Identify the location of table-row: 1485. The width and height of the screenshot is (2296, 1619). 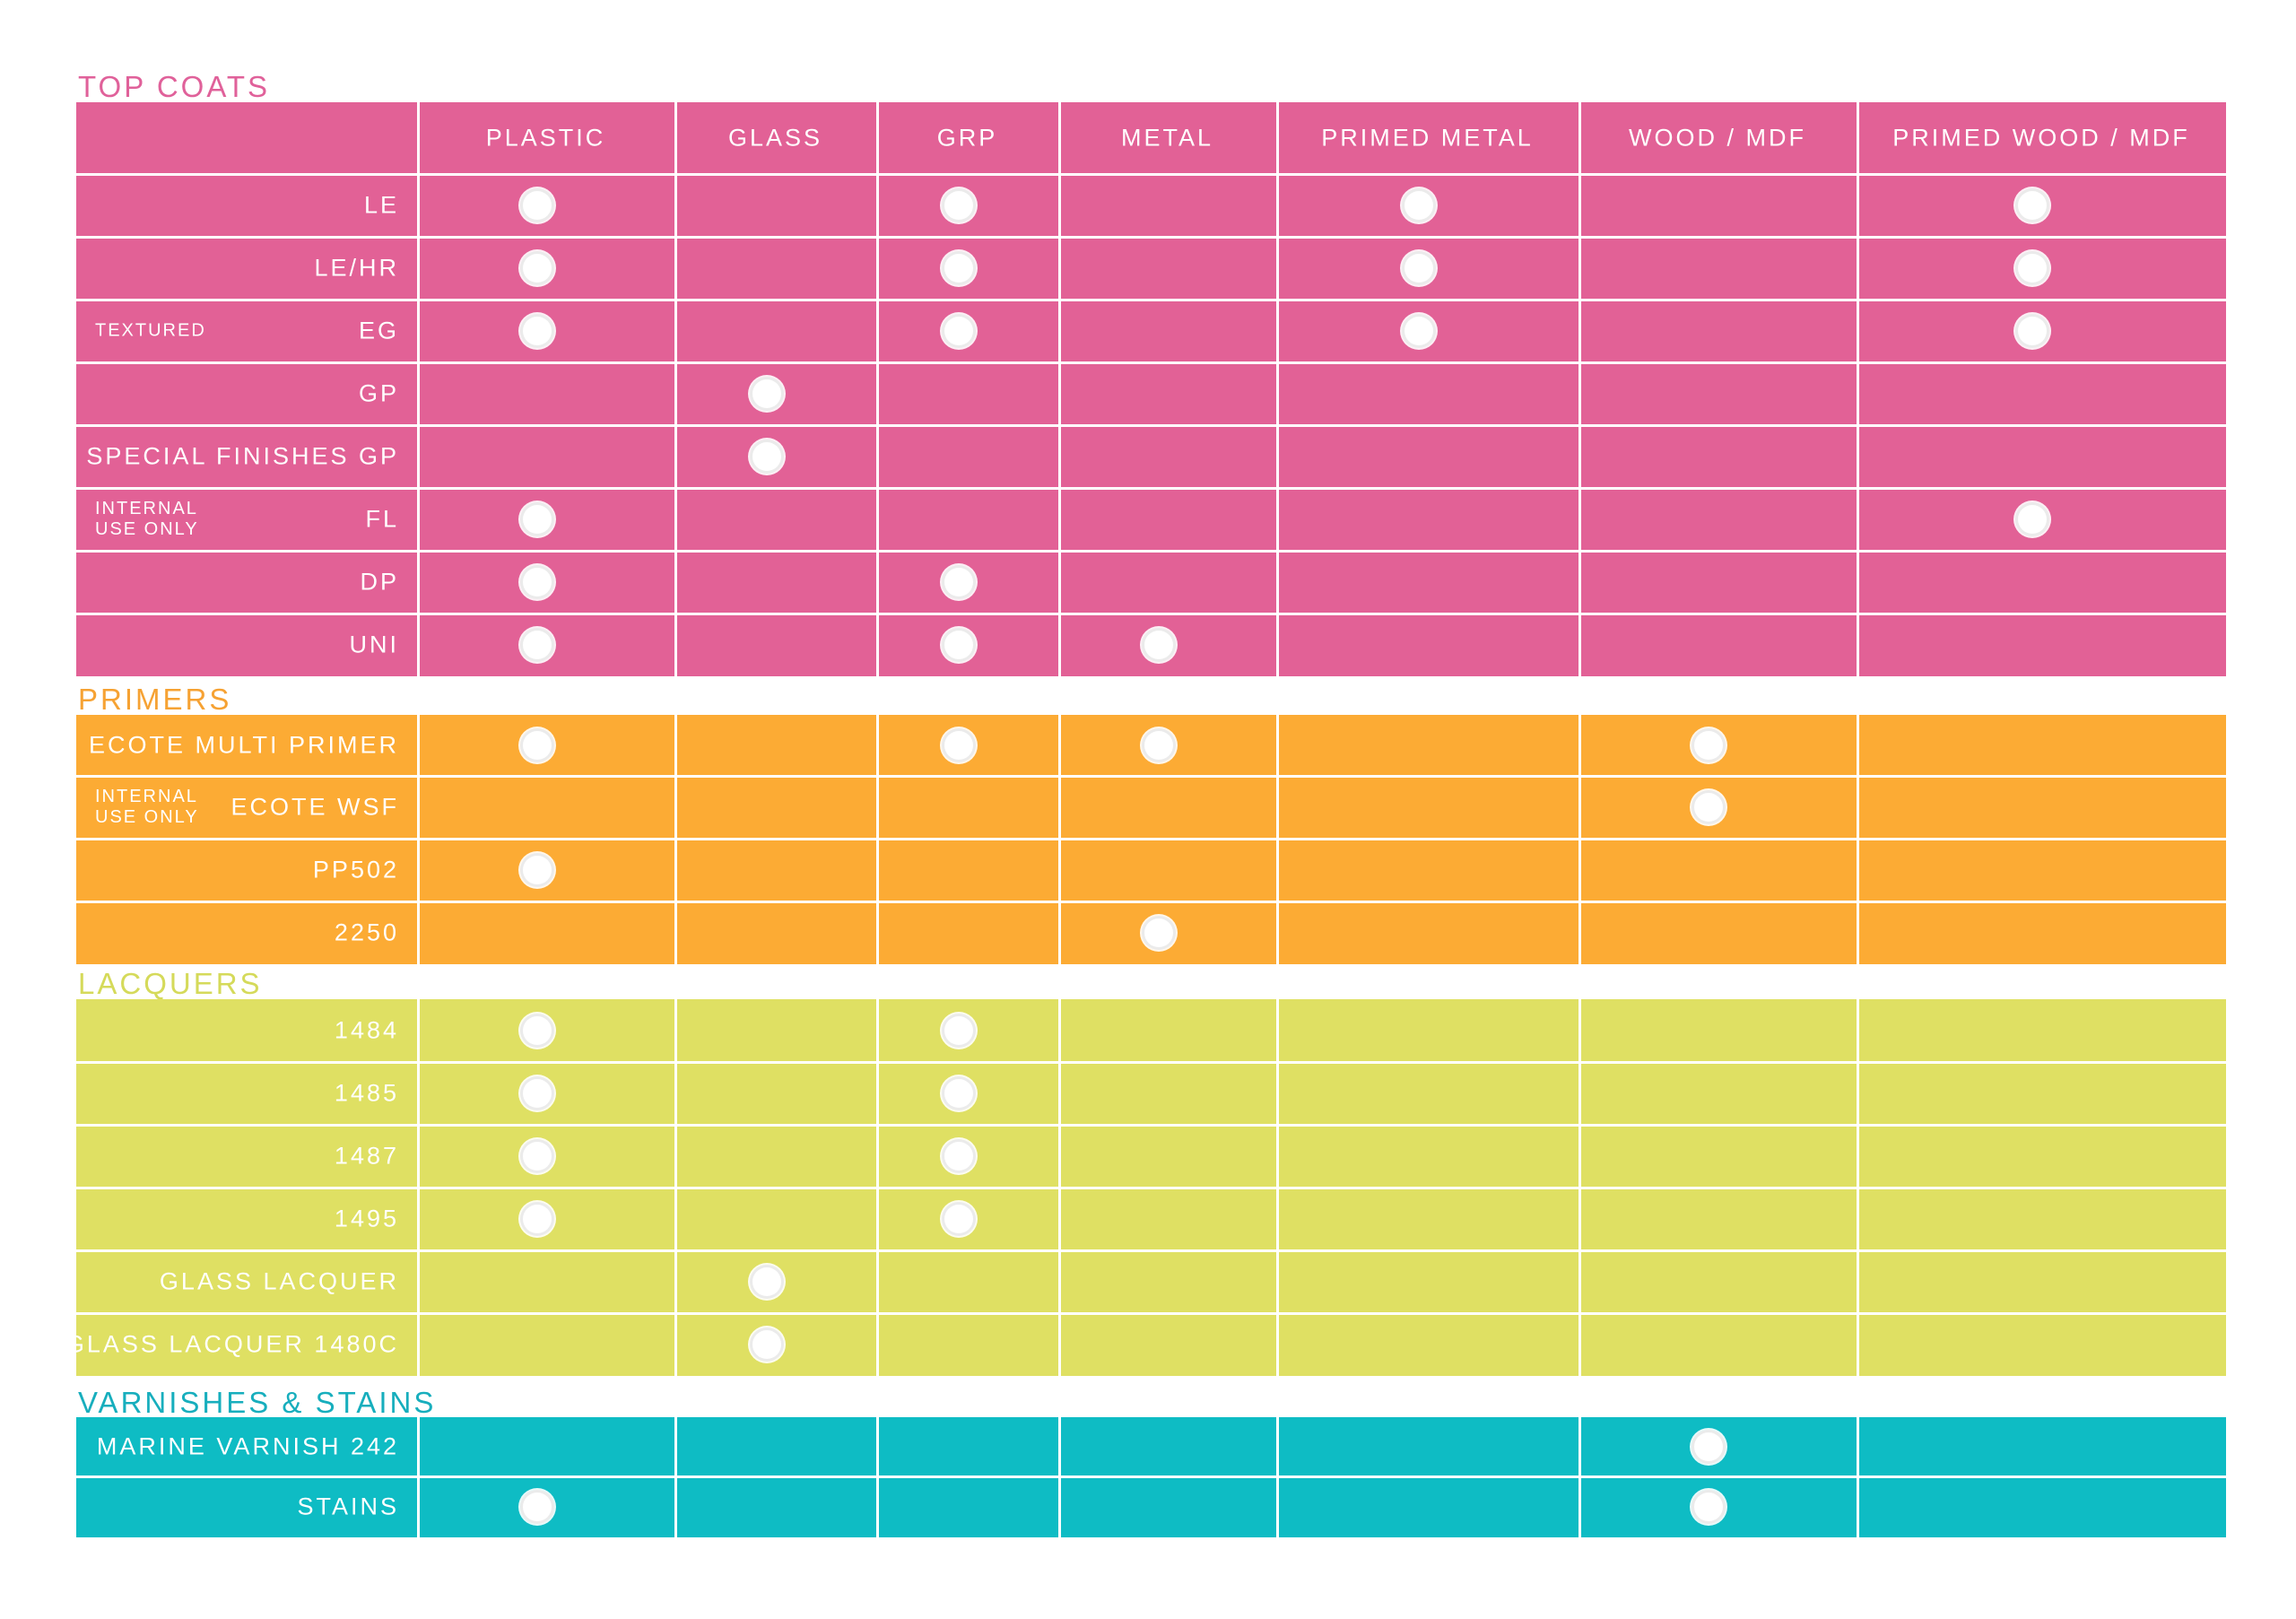
(1151, 1093).